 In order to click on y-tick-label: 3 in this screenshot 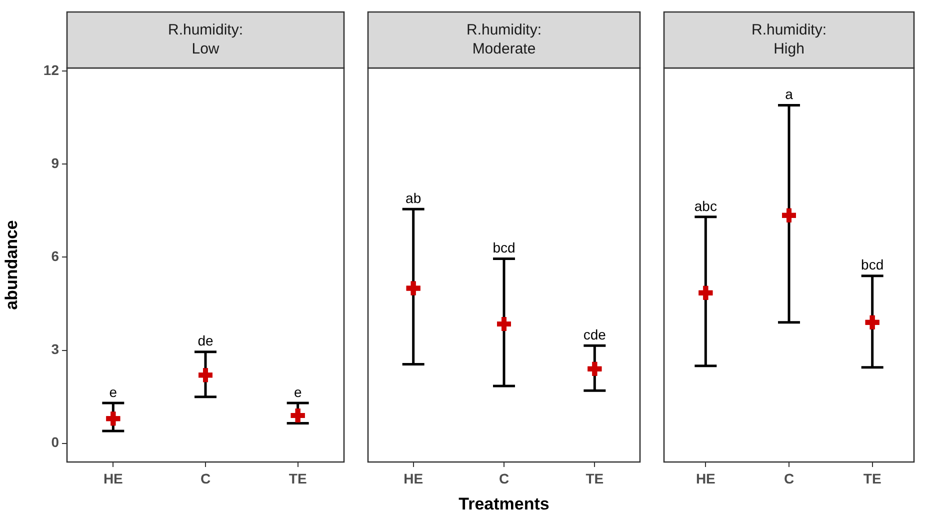, I will do `click(55, 349)`.